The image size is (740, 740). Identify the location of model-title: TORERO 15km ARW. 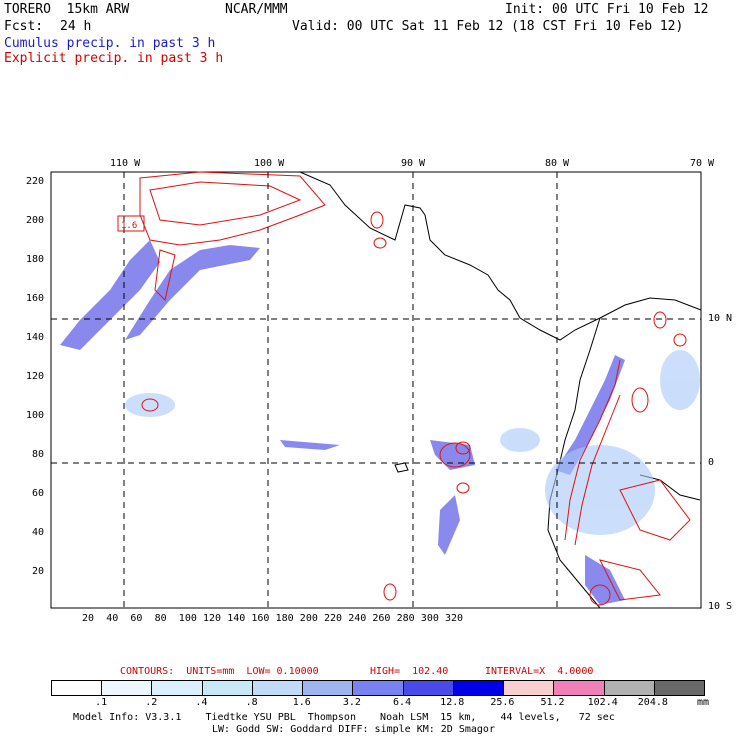
(67, 9).